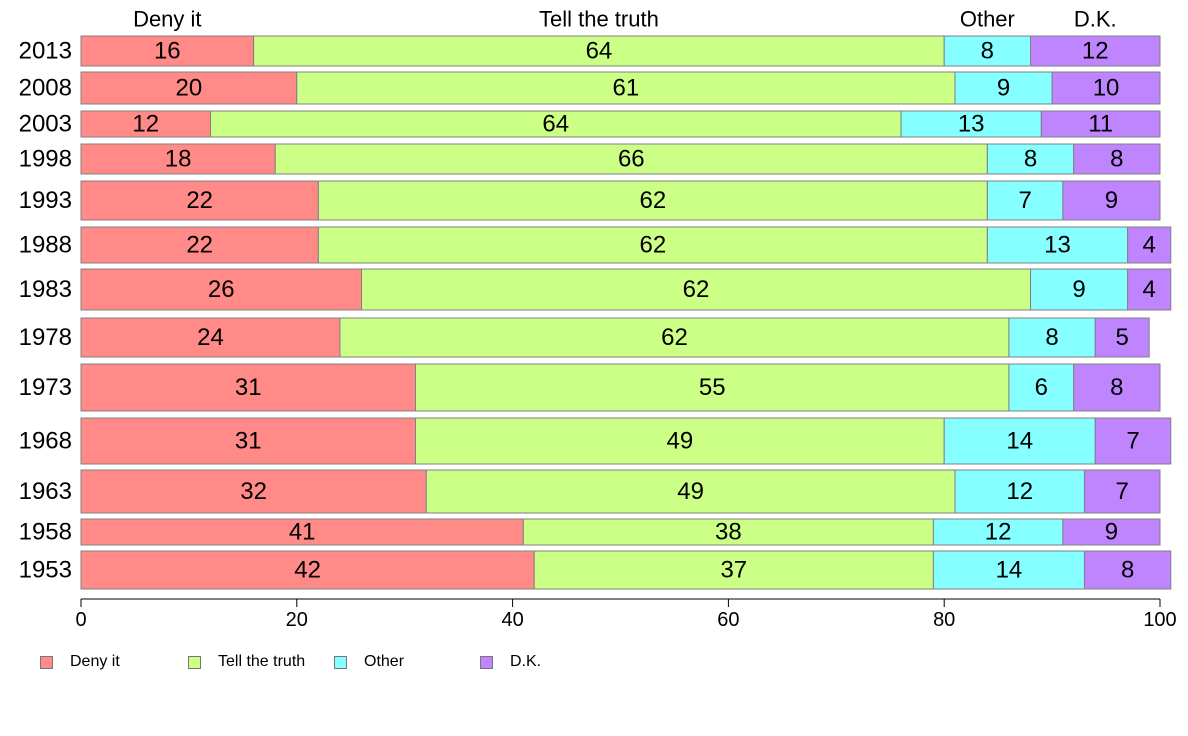 The width and height of the screenshot is (1188, 736). What do you see at coordinates (45, 337) in the screenshot?
I see `y-tick-label-1978: 1978` at bounding box center [45, 337].